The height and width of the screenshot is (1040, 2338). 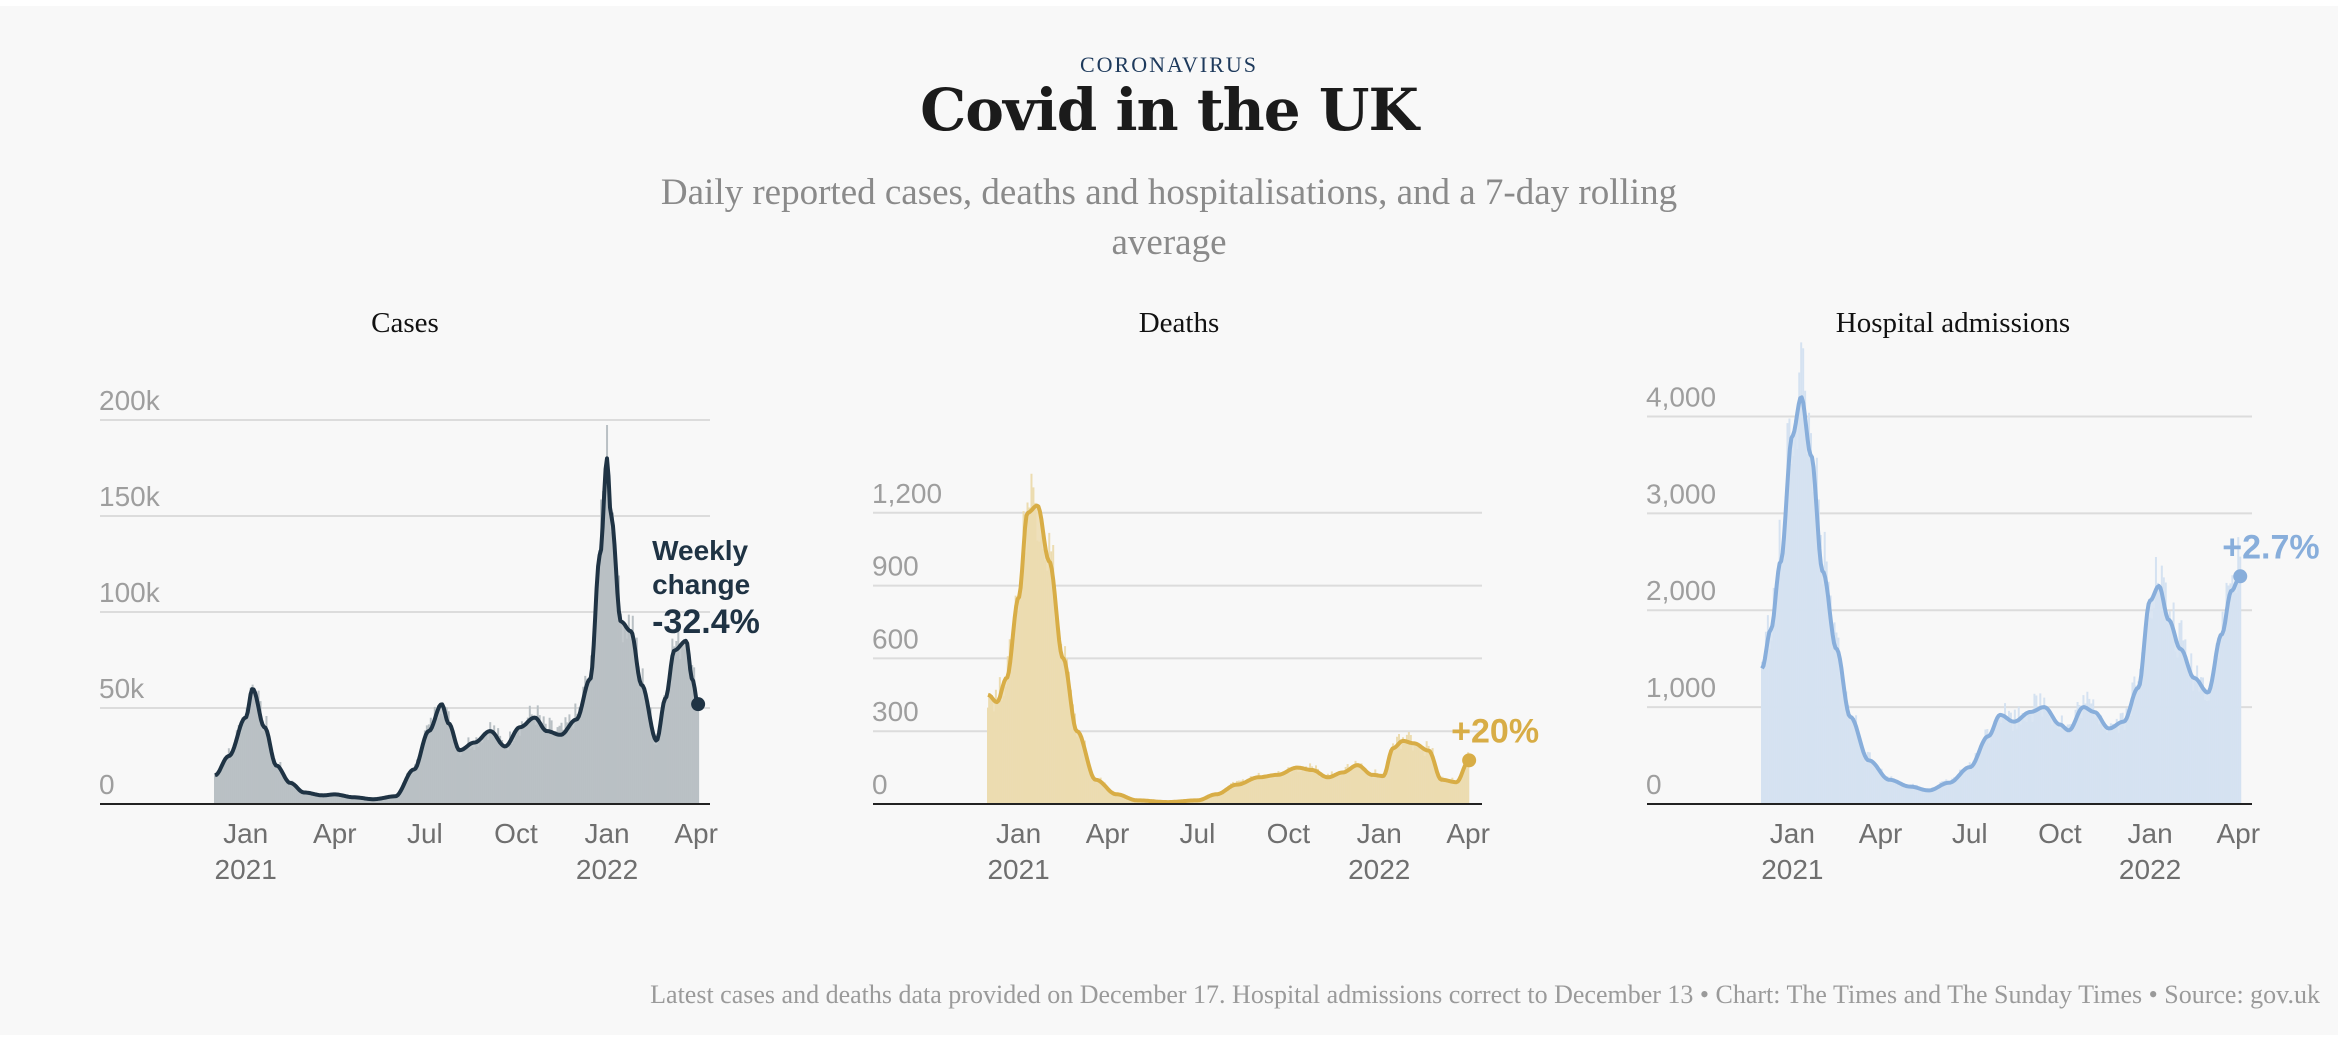 I want to click on annotation-value: -32.4%, so click(x=706, y=622).